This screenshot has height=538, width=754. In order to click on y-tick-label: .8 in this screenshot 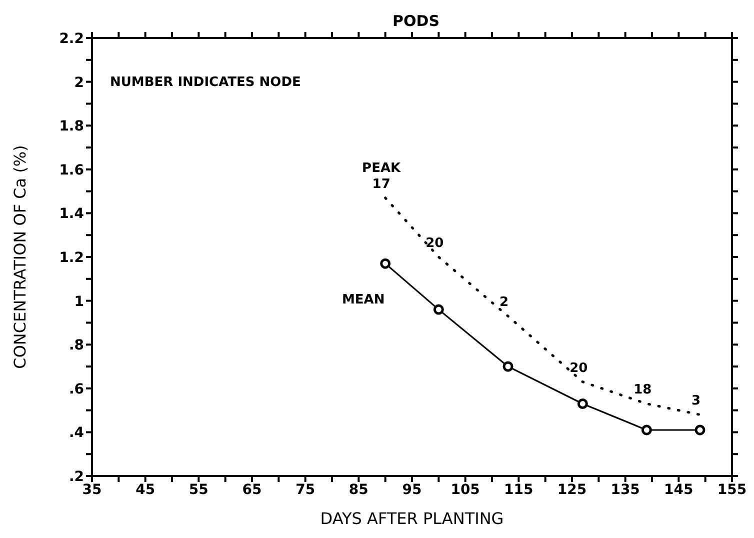, I will do `click(76, 346)`.